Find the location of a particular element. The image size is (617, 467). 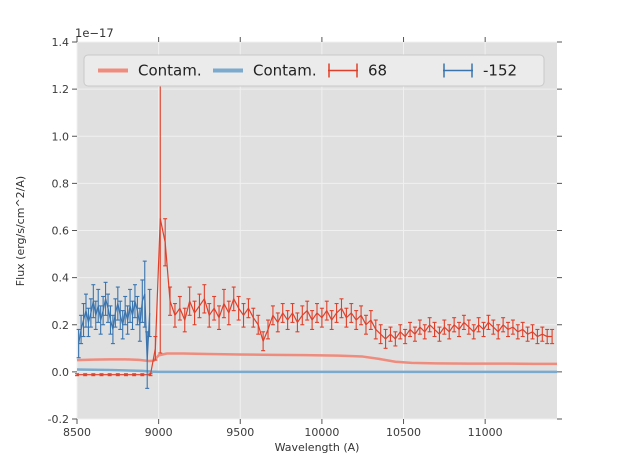

legend-entry-0: Contam. is located at coordinates (150, 71).